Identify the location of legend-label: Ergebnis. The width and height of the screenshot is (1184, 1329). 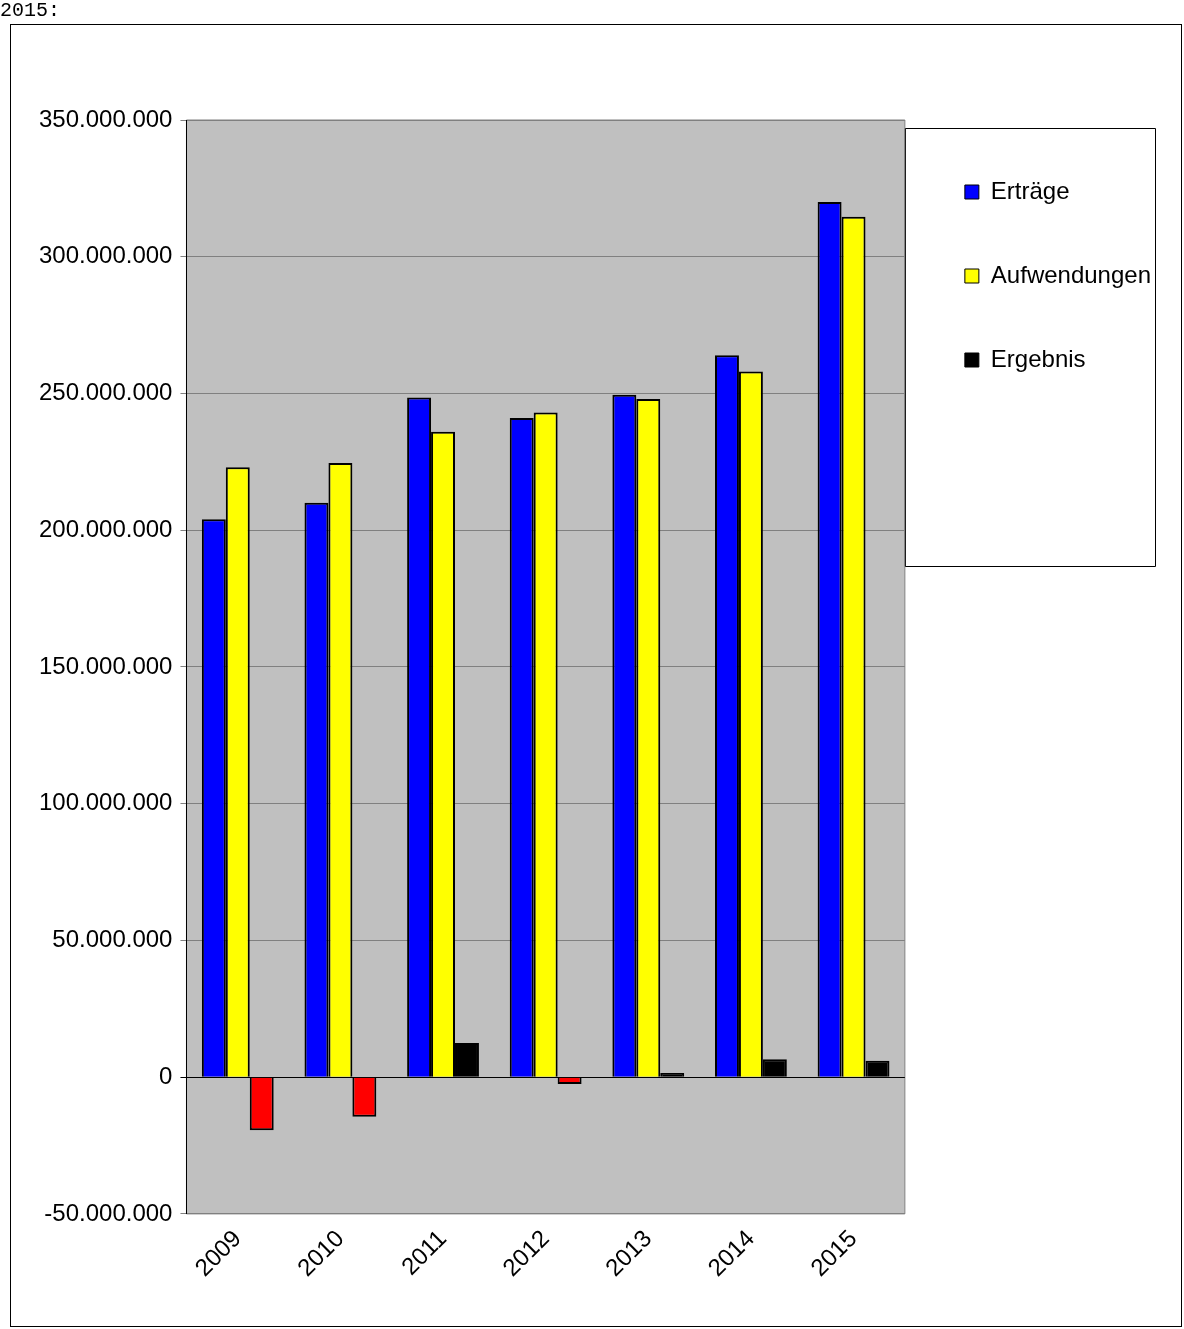
(1038, 358).